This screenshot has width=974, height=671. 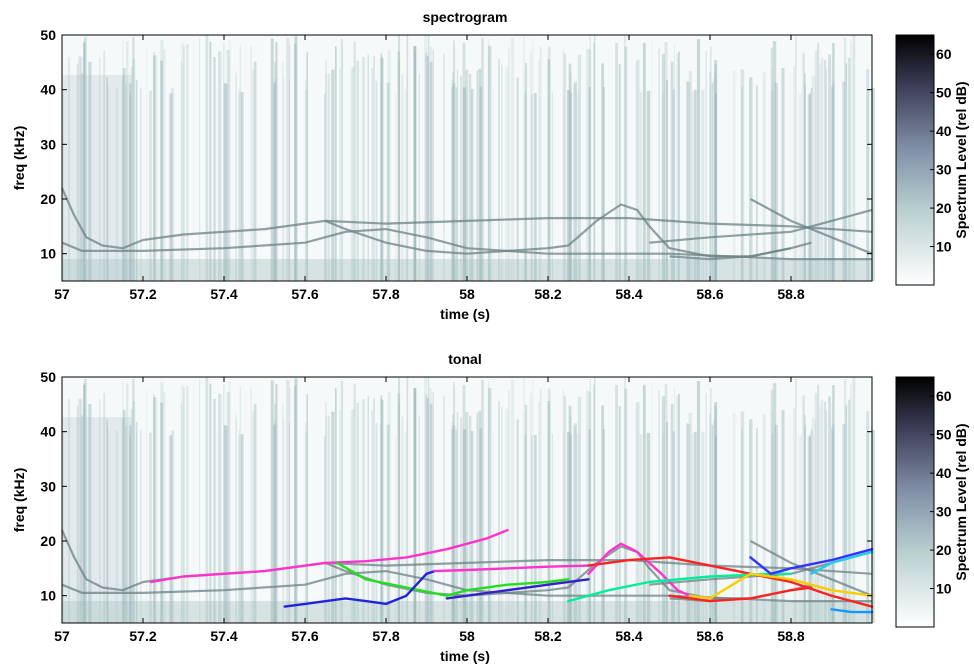 I want to click on x-tick-label: 58.4, so click(x=628, y=636).